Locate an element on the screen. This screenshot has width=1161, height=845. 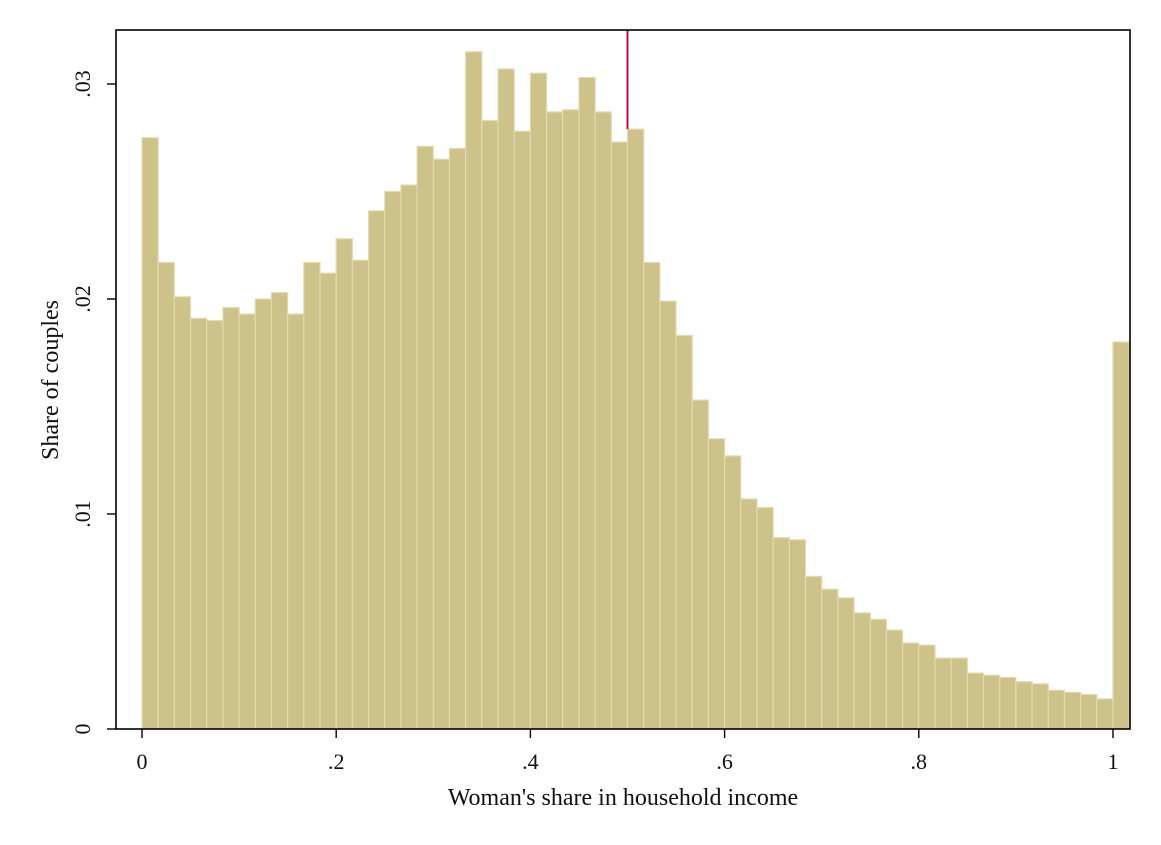
x-tick-label: 1 is located at coordinates (1113, 761).